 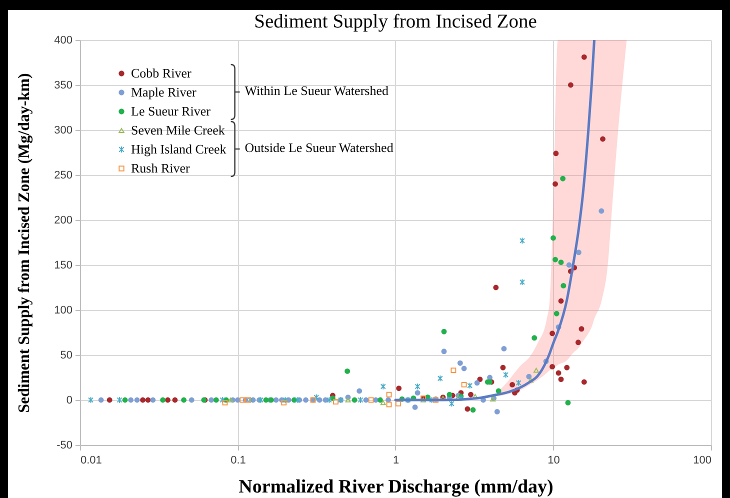 I want to click on legend-label: Cobb River, so click(x=161, y=73).